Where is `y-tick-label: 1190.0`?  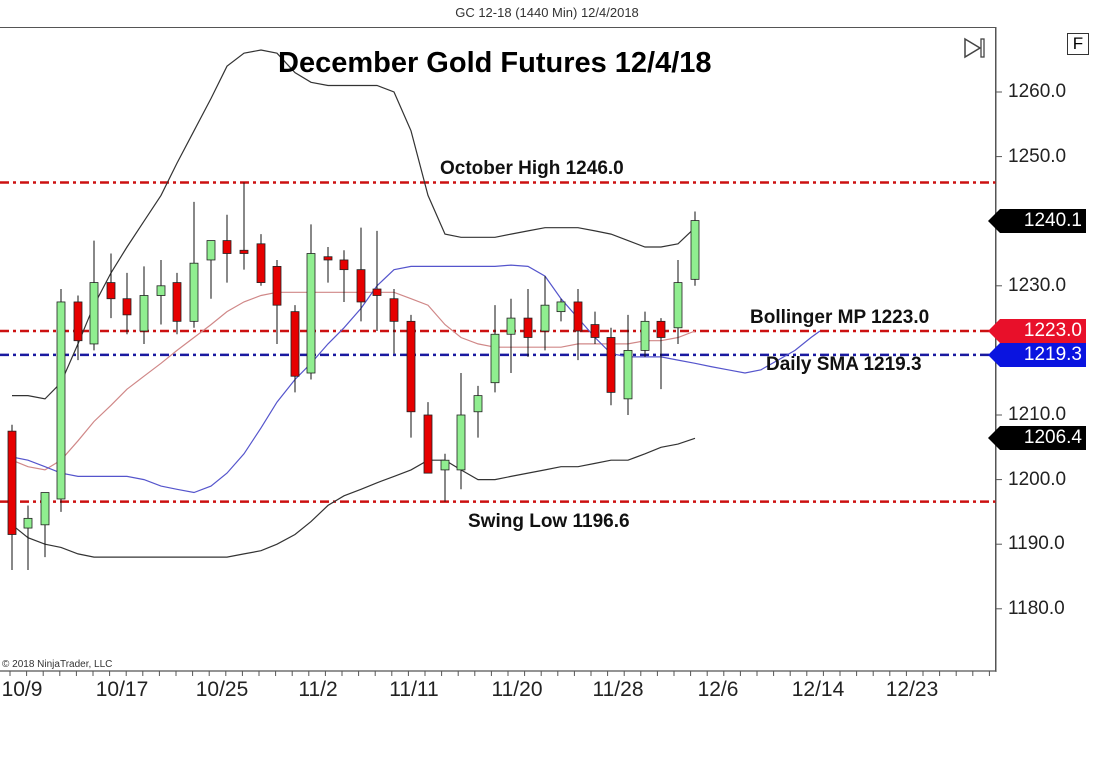
y-tick-label: 1190.0 is located at coordinates (1036, 544).